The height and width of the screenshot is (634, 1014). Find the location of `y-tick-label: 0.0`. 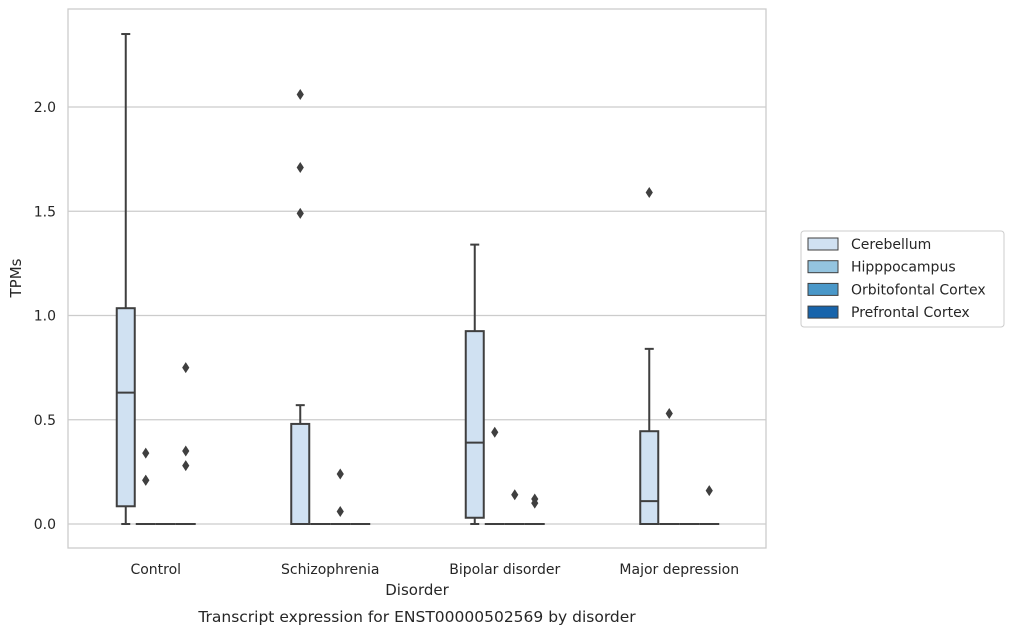

y-tick-label: 0.0 is located at coordinates (45, 525).